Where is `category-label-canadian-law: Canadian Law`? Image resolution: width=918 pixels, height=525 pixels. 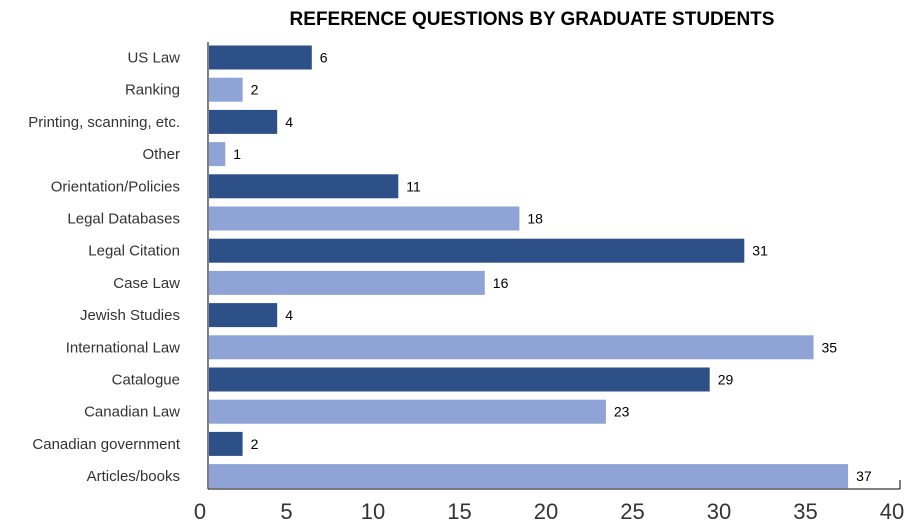
category-label-canadian-law: Canadian Law is located at coordinates (132, 412).